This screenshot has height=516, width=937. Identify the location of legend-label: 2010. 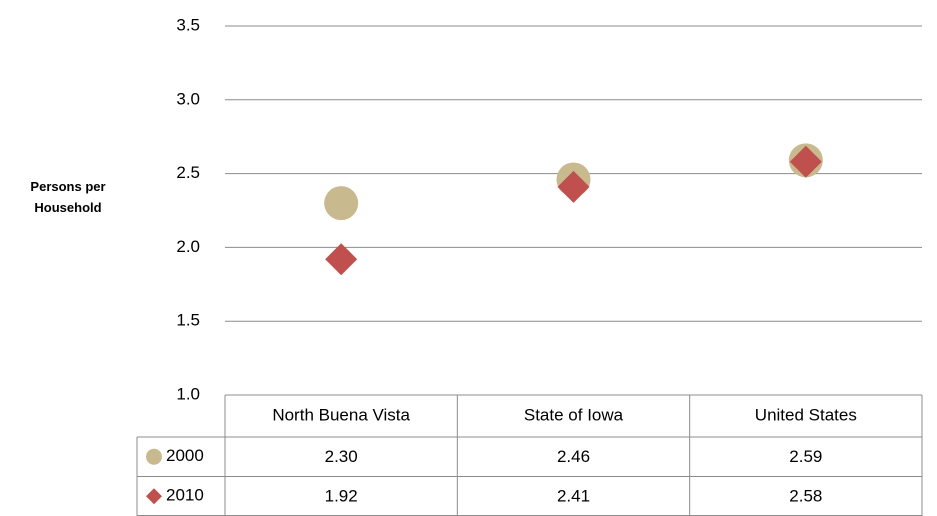
(185, 495).